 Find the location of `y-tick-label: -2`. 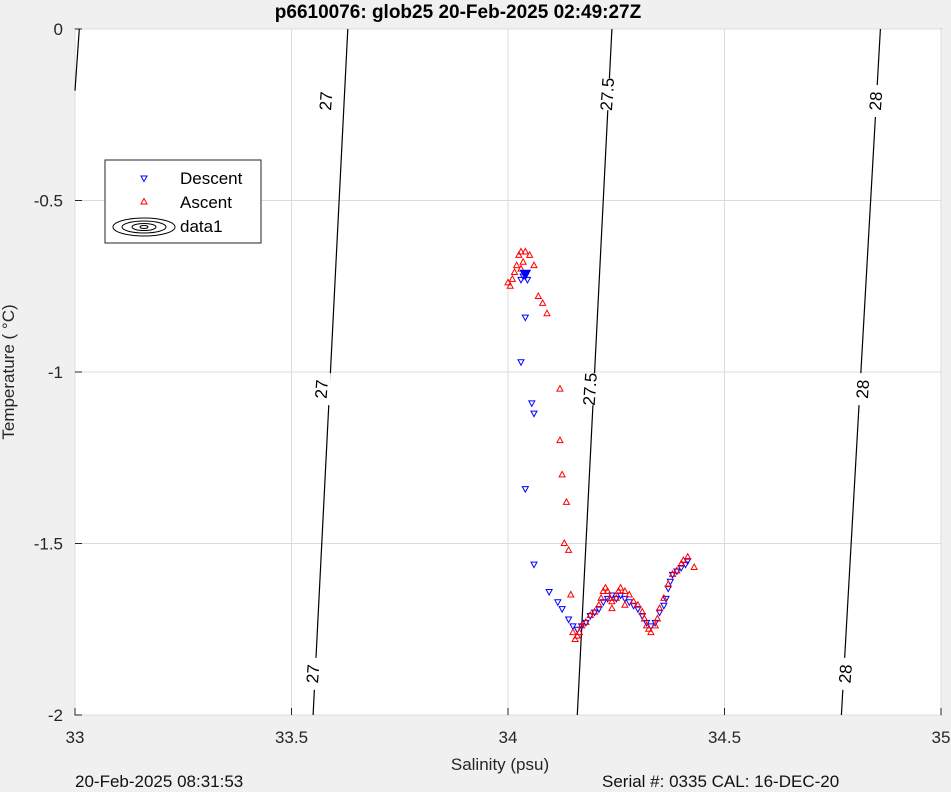

y-tick-label: -2 is located at coordinates (55, 715).